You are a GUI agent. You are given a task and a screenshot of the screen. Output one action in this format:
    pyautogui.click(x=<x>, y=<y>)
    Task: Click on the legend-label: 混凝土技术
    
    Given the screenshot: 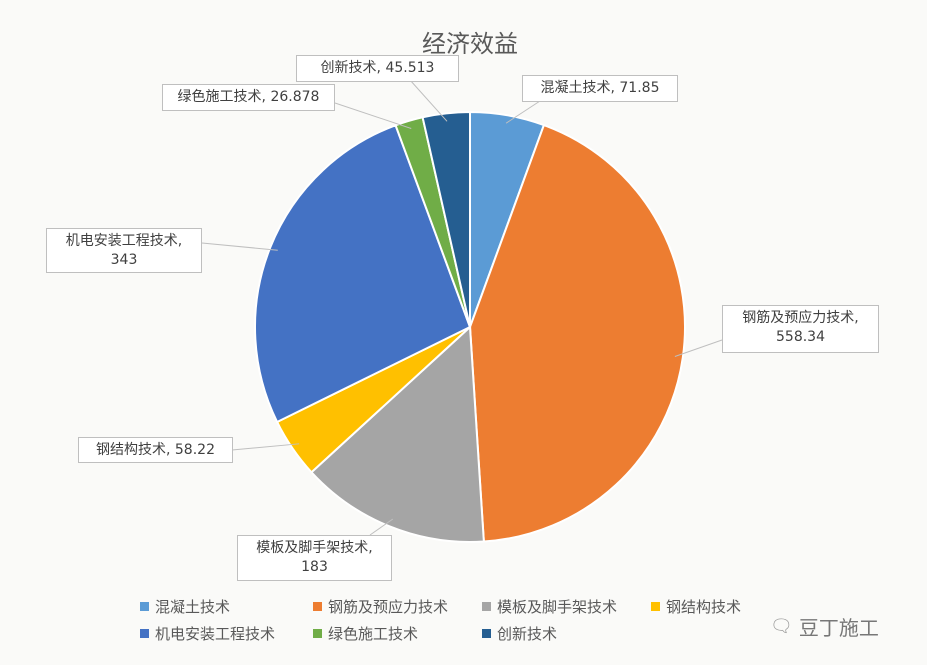 What is the action you would take?
    pyautogui.click(x=193, y=607)
    